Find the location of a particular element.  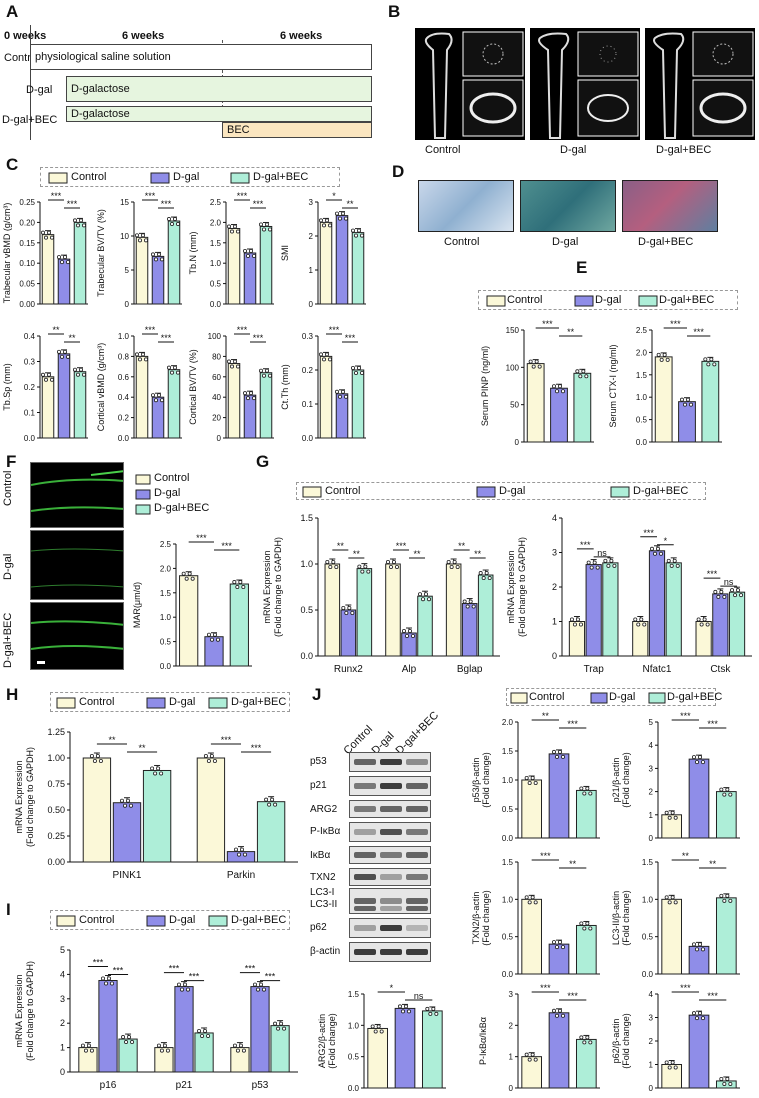

y-axis-label: mRNA Expression is located at coordinates (511, 586).